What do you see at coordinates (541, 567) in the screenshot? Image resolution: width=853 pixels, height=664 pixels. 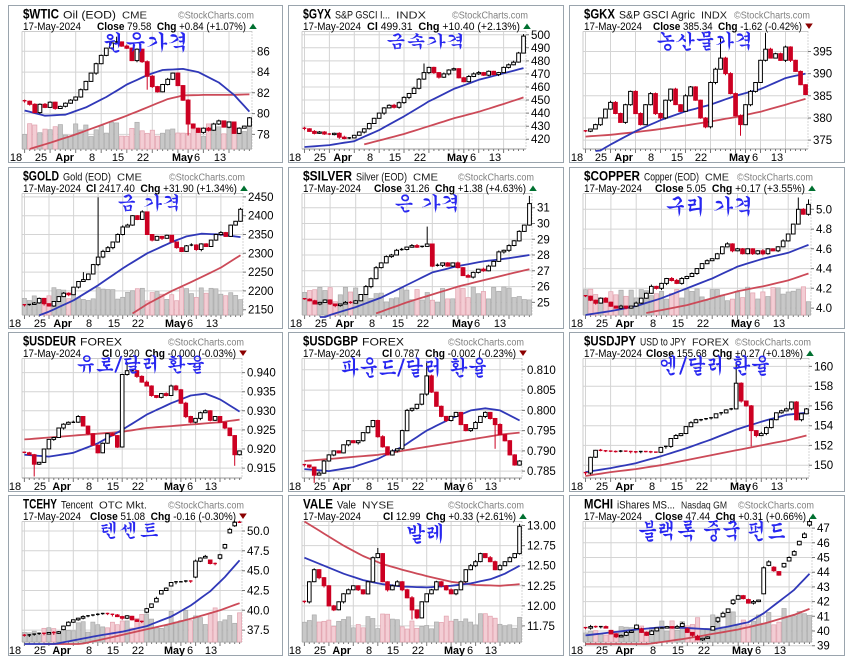 I see `svg-text: 12.50` at bounding box center [541, 567].